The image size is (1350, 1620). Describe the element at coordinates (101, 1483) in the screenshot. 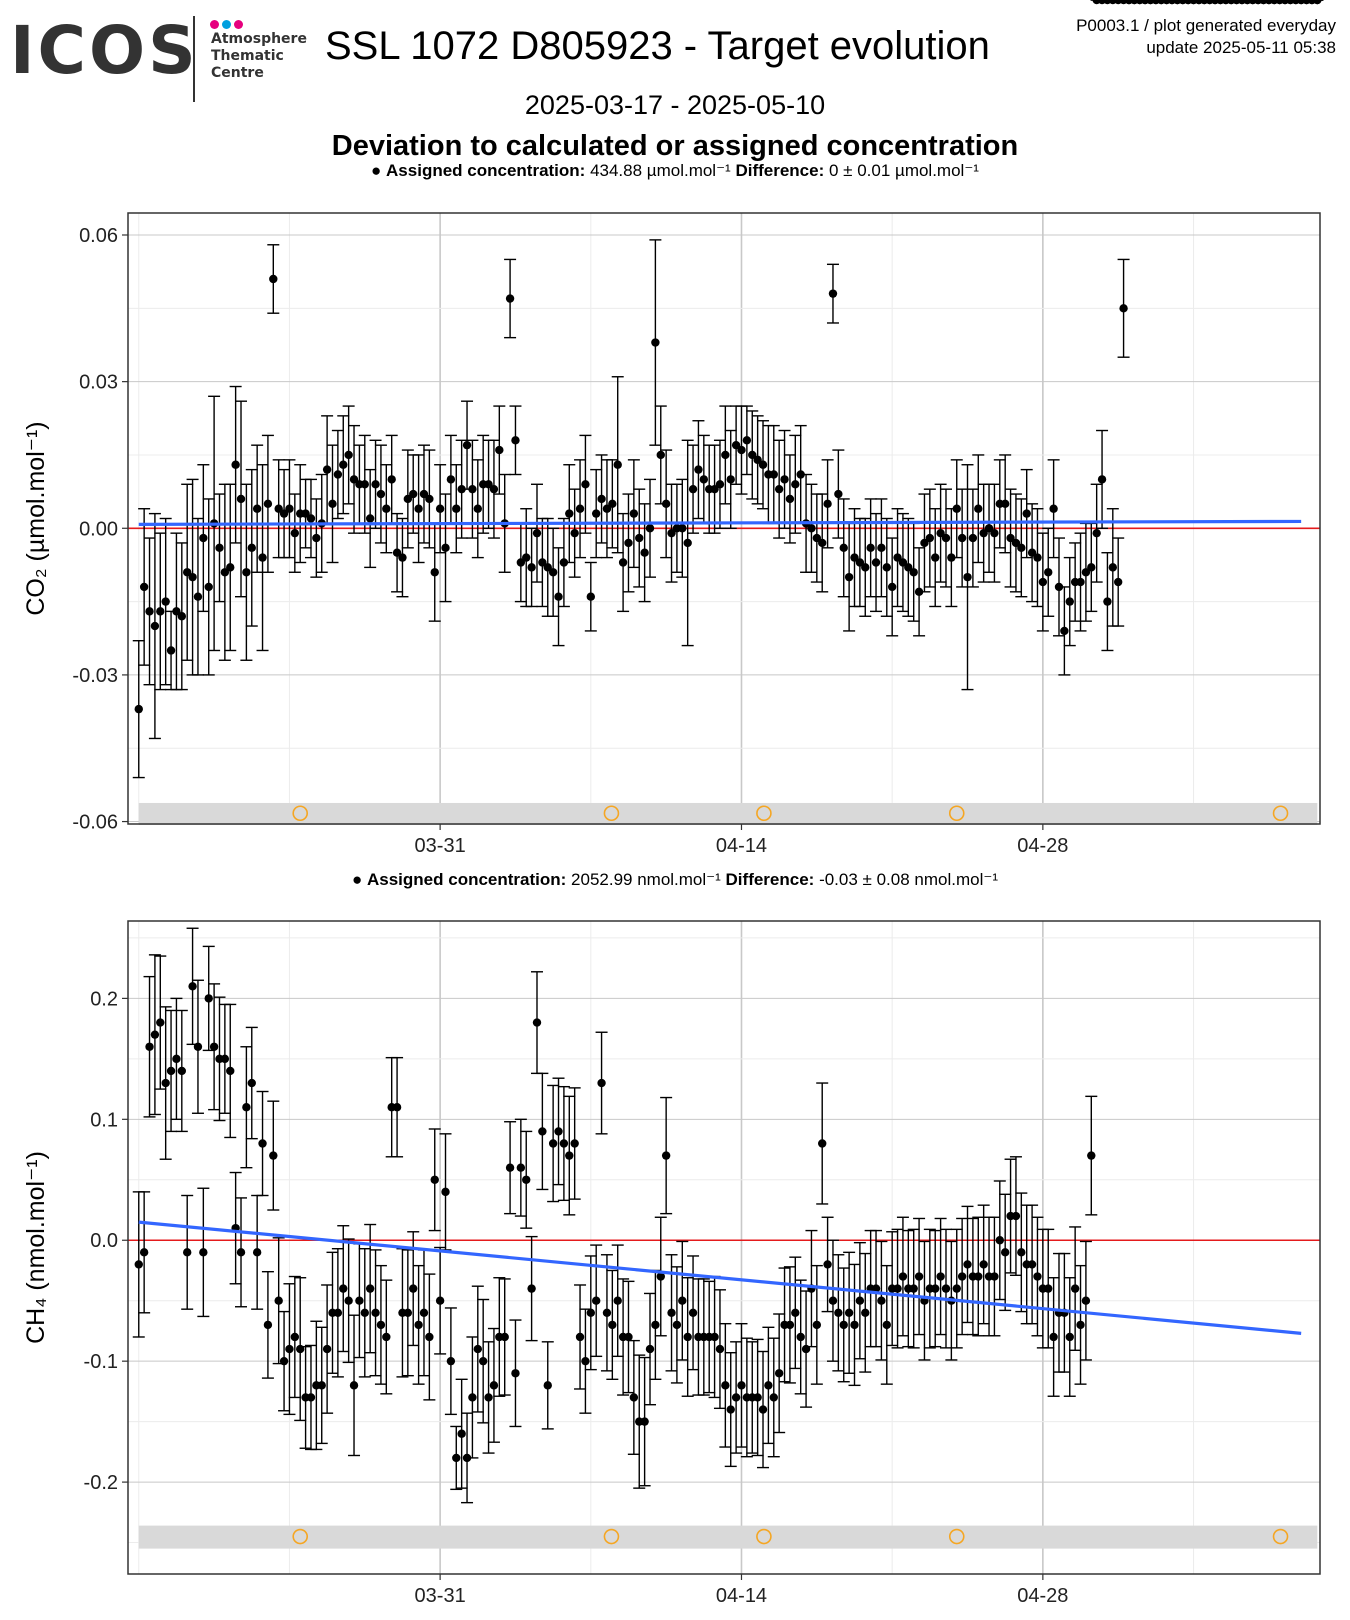

I see `y-tick-label: -0.2` at that location.